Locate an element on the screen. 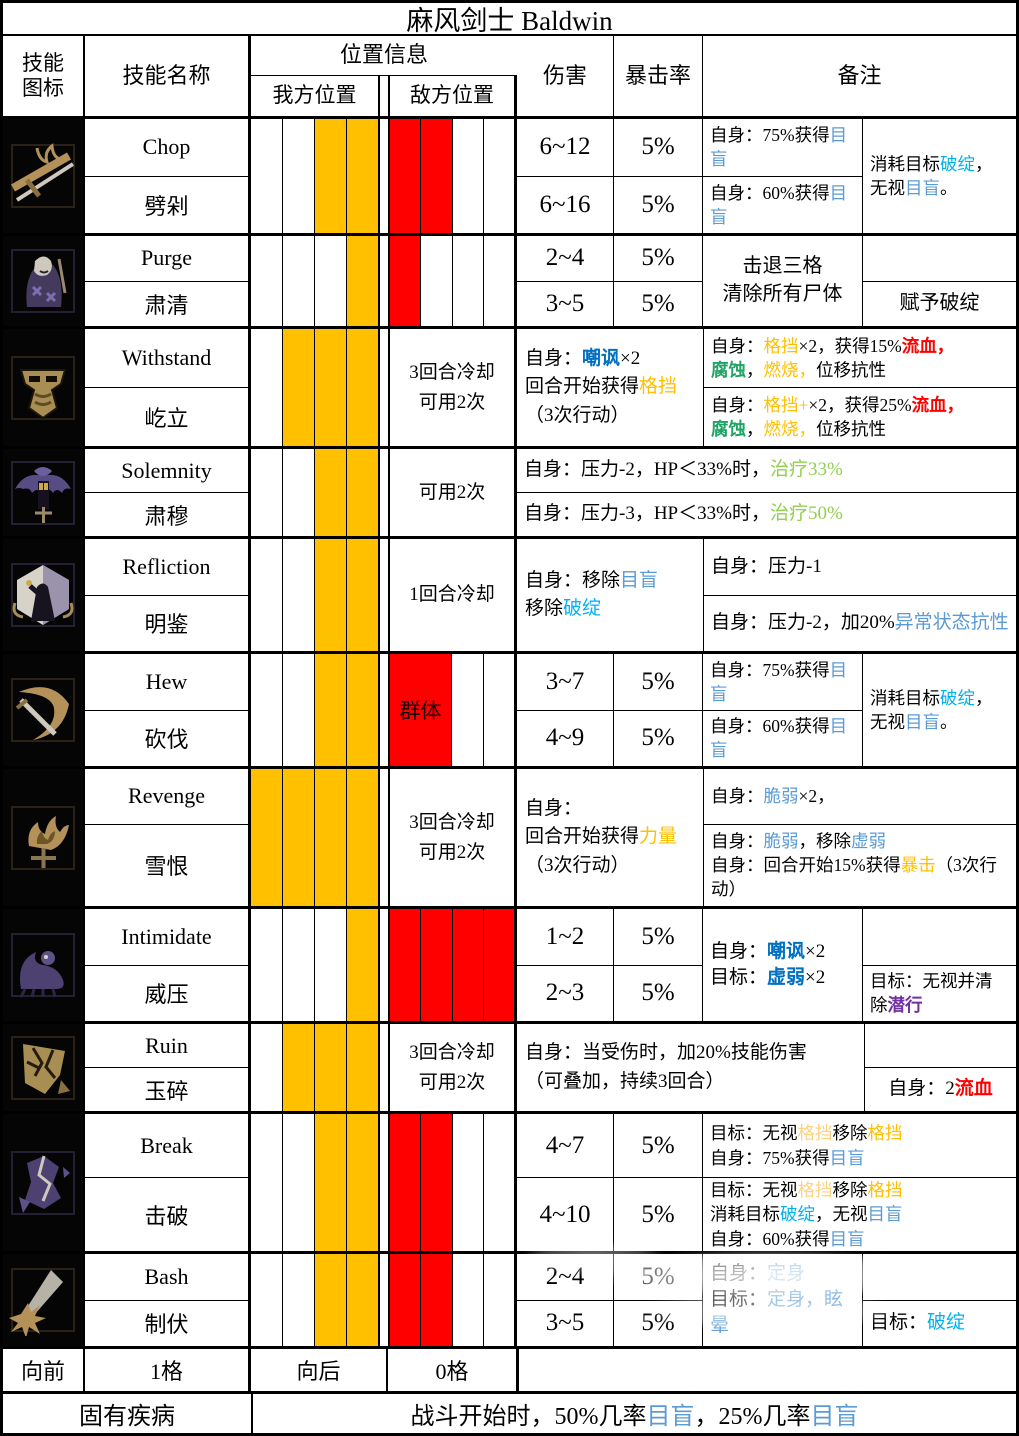  purge-skill-icon is located at coordinates (44, 281).